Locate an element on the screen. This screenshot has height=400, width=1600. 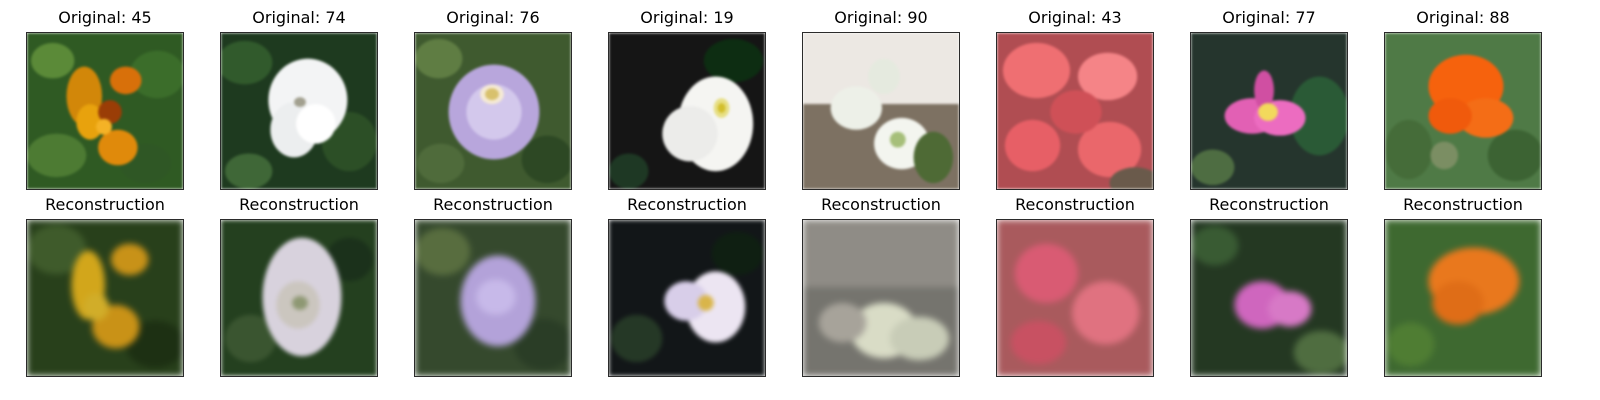
original-title-7: Original: 77 is located at coordinates (1269, 17).